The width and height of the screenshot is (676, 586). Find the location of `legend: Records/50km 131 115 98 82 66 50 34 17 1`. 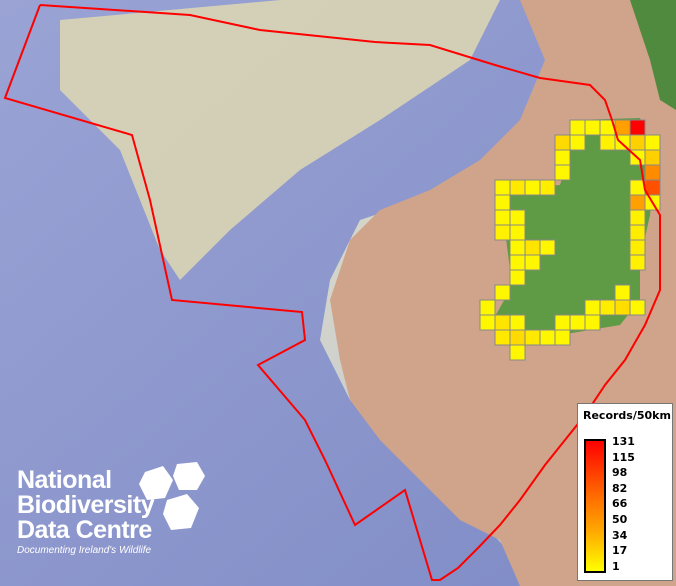

legend: Records/50km 131 115 98 82 66 50 34 17 1 is located at coordinates (625, 492).